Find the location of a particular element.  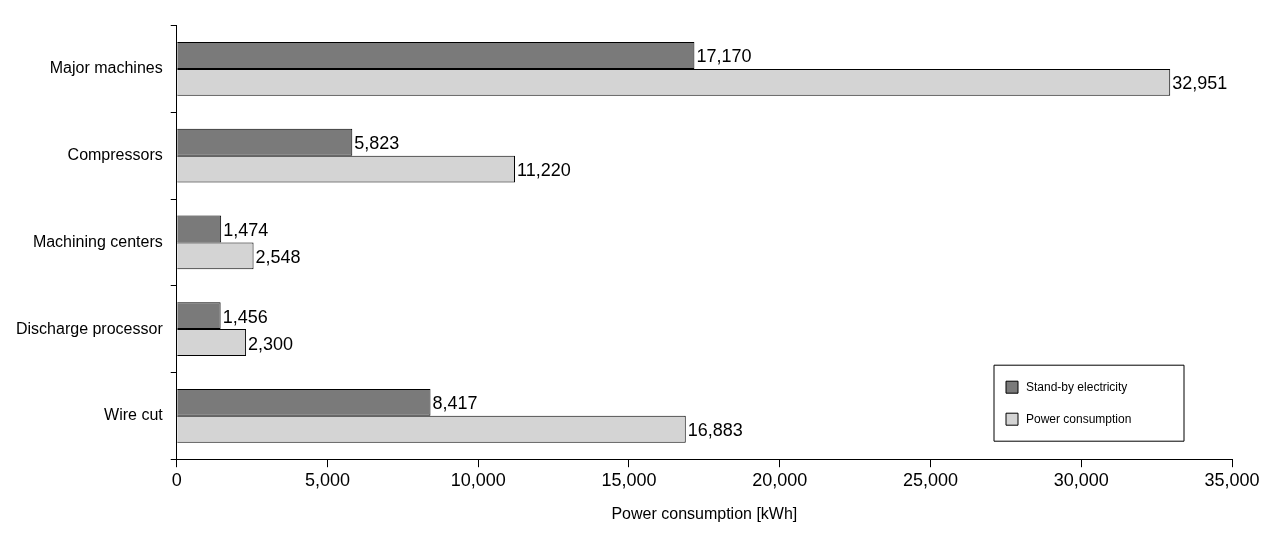

x-tick-label: 15,000 is located at coordinates (629, 479).